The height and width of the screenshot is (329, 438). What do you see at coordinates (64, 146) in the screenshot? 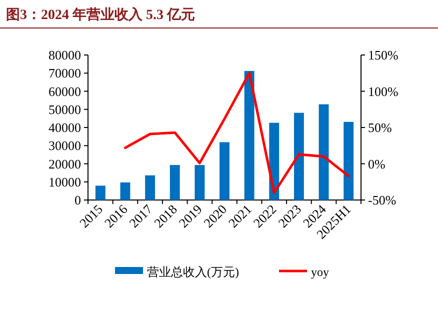
I see `y-tick-label: 30000` at bounding box center [64, 146].